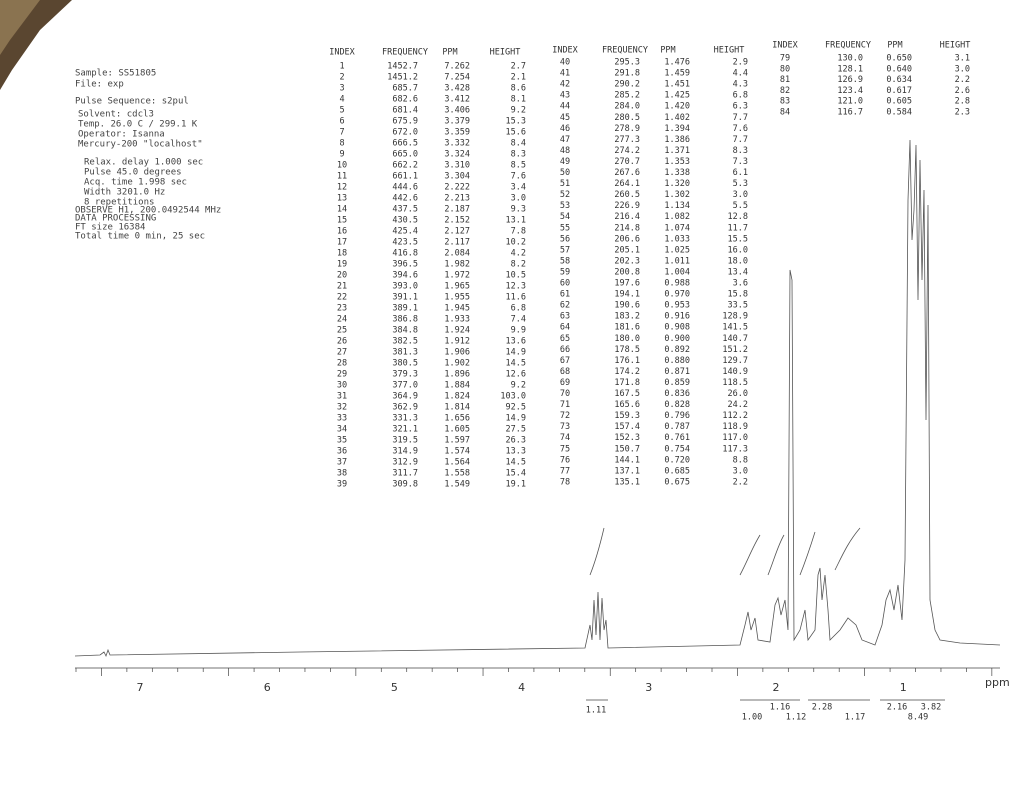 Image resolution: width=1024 pixels, height=791 pixels. Describe the element at coordinates (738, 261) in the screenshot. I see `table-cell: 18.0` at that location.